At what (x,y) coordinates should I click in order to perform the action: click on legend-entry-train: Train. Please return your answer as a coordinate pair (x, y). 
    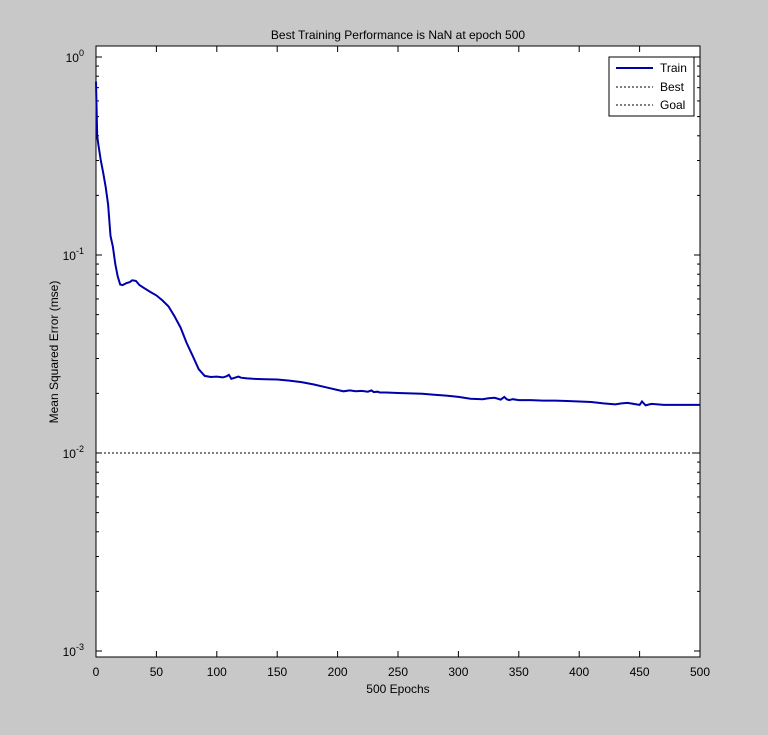
    Looking at the image, I should click on (673, 68).